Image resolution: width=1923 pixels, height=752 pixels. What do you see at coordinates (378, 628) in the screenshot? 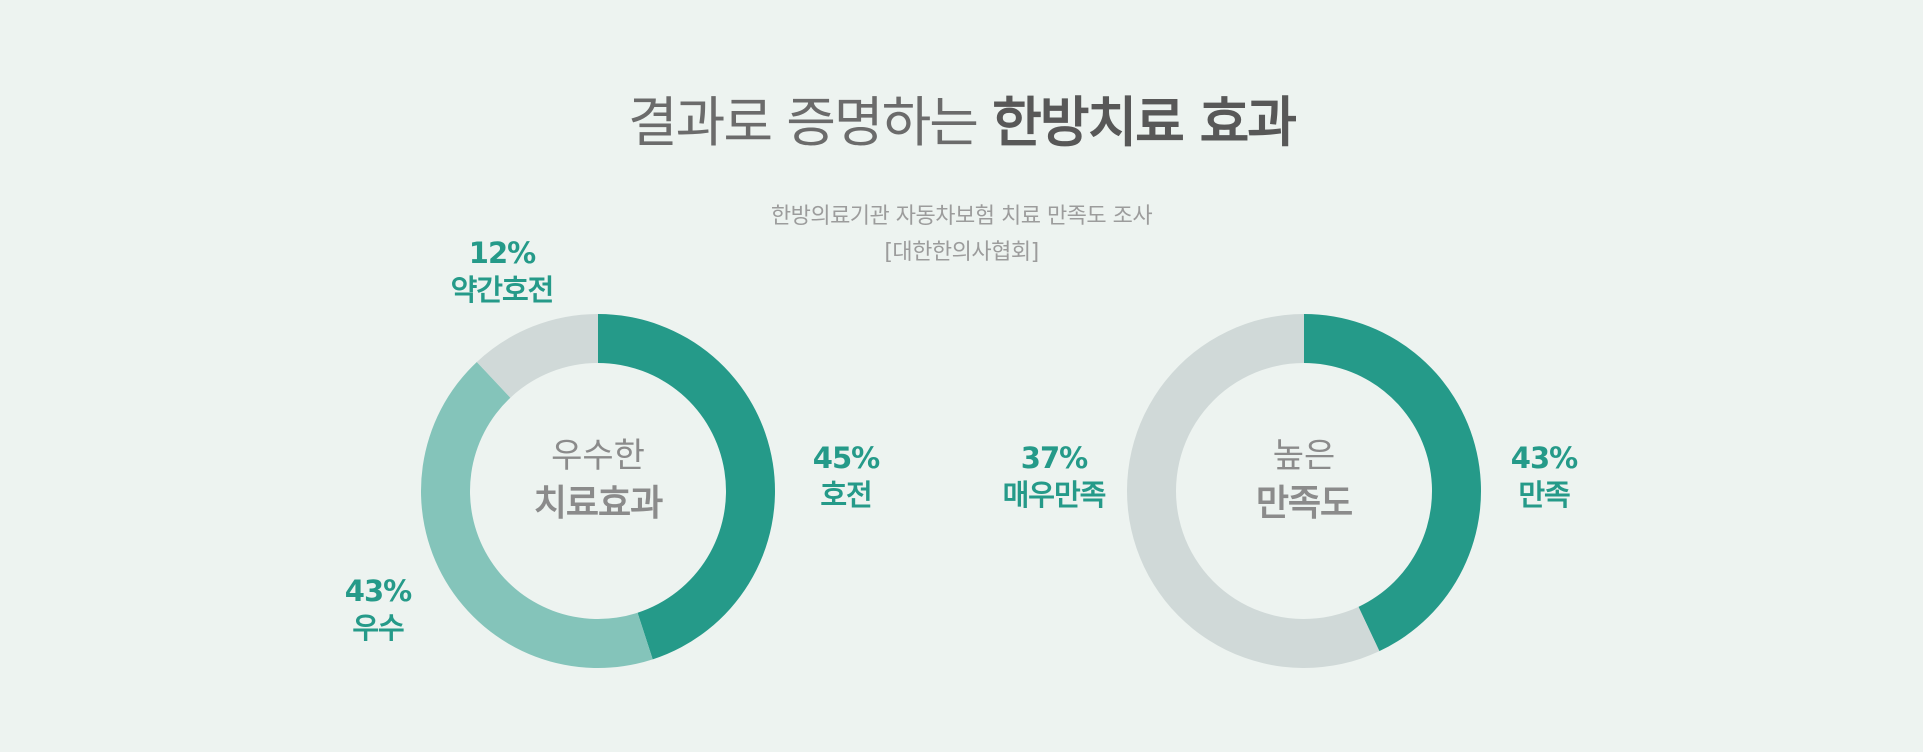
I see `slice-name: 우수` at bounding box center [378, 628].